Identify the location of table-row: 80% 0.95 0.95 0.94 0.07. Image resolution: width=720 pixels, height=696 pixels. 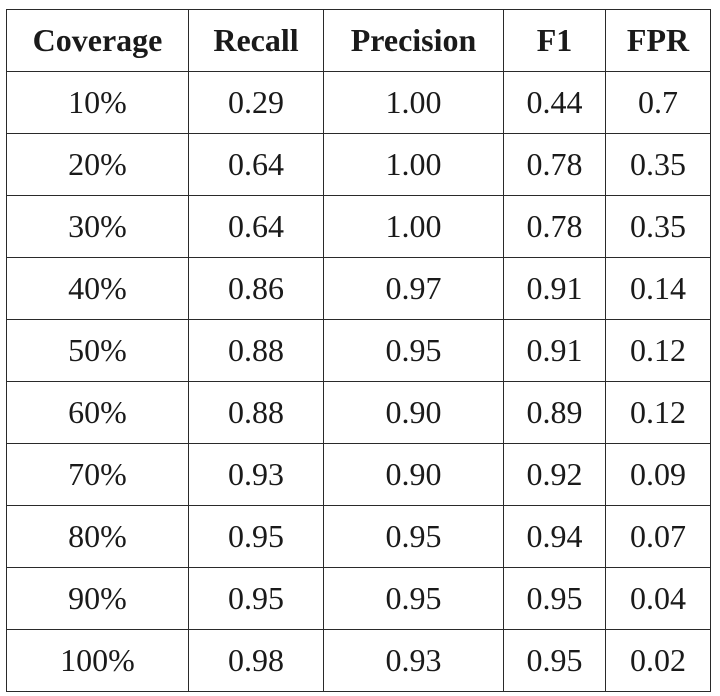
(358, 536).